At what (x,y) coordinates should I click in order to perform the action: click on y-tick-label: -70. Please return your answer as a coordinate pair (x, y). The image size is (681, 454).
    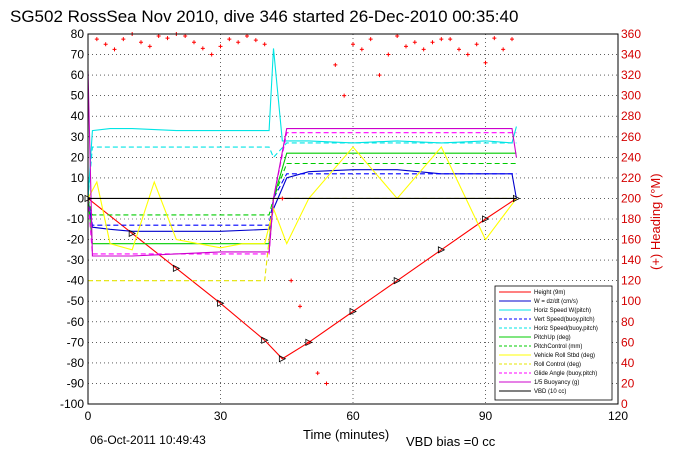
    Looking at the image, I should click on (76, 342).